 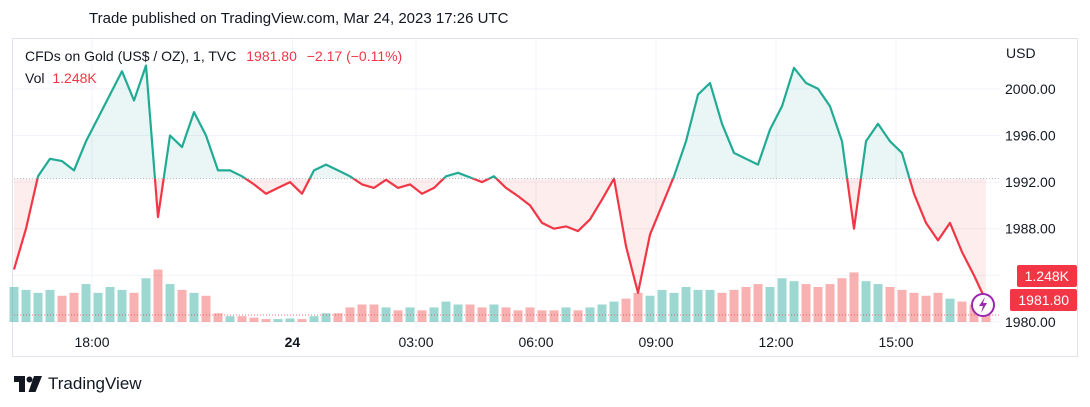 What do you see at coordinates (775, 342) in the screenshot?
I see `x-tick-label: 12:00` at bounding box center [775, 342].